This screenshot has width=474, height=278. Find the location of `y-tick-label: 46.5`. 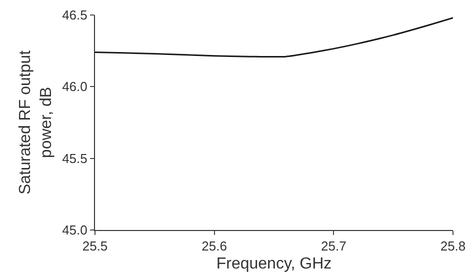

y-tick-label: 46.5 is located at coordinates (75, 15).